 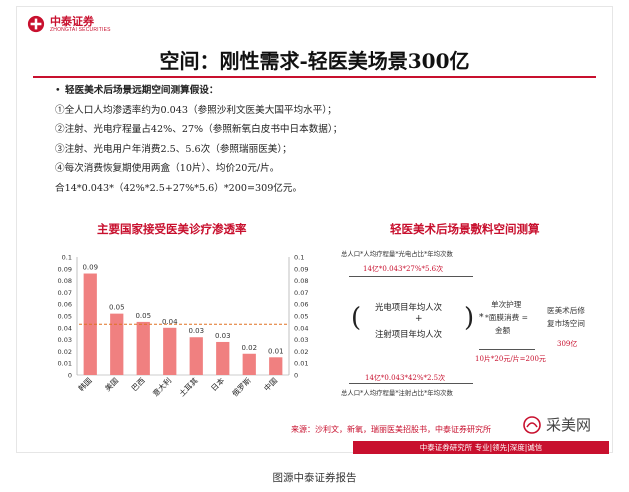 What do you see at coordinates (65, 340) in the screenshot?
I see `y-tick-label-left: 0.03` at bounding box center [65, 340].